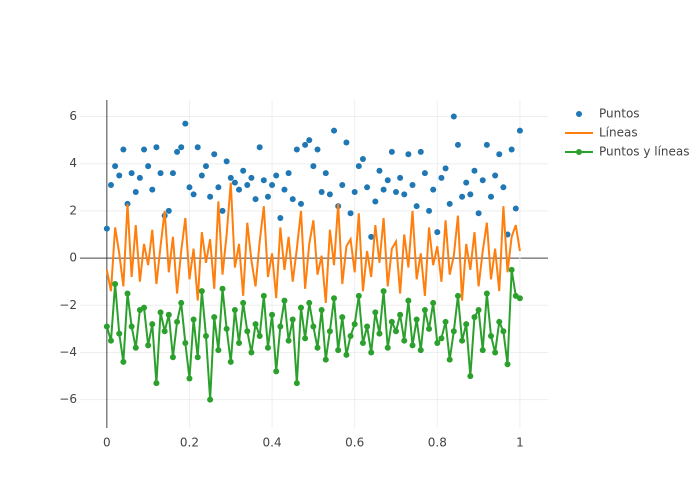  I want to click on x-tick-label: 0.2, so click(189, 443).